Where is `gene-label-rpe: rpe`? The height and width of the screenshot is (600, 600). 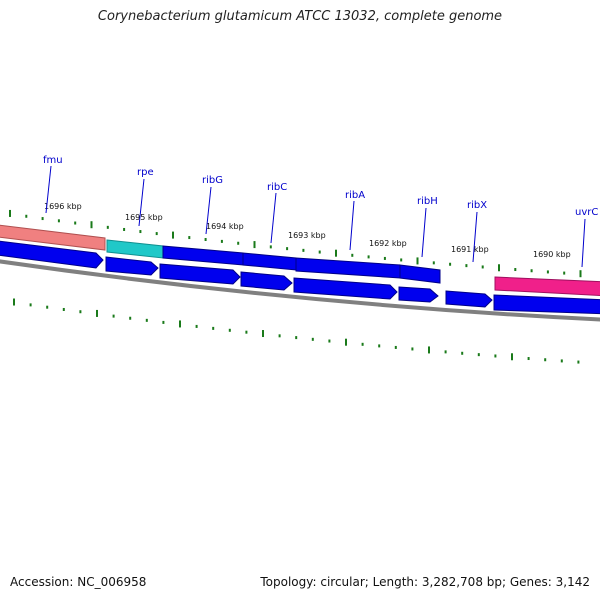
gene-label-rpe: rpe is located at coordinates (145, 172).